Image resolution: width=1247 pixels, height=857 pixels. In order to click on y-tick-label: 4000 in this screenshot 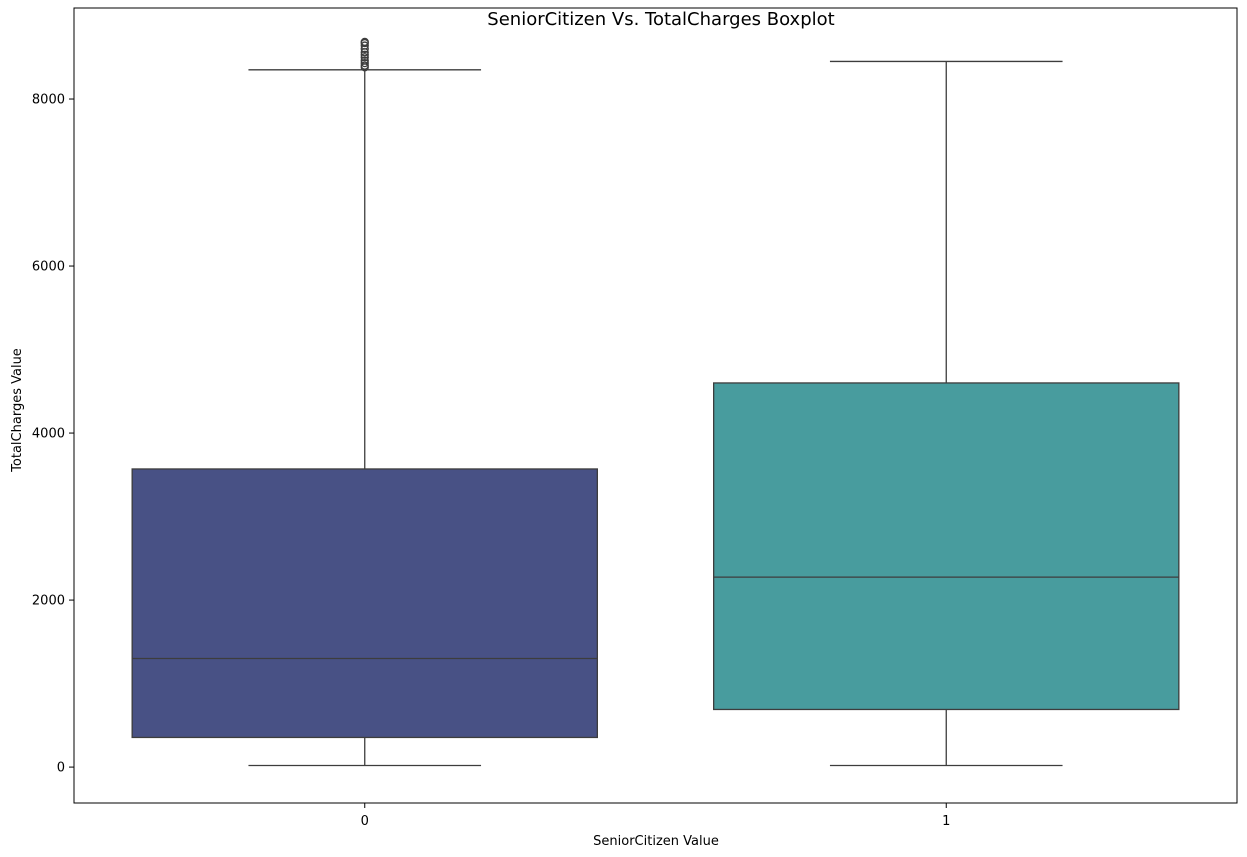, I will do `click(48, 434)`.